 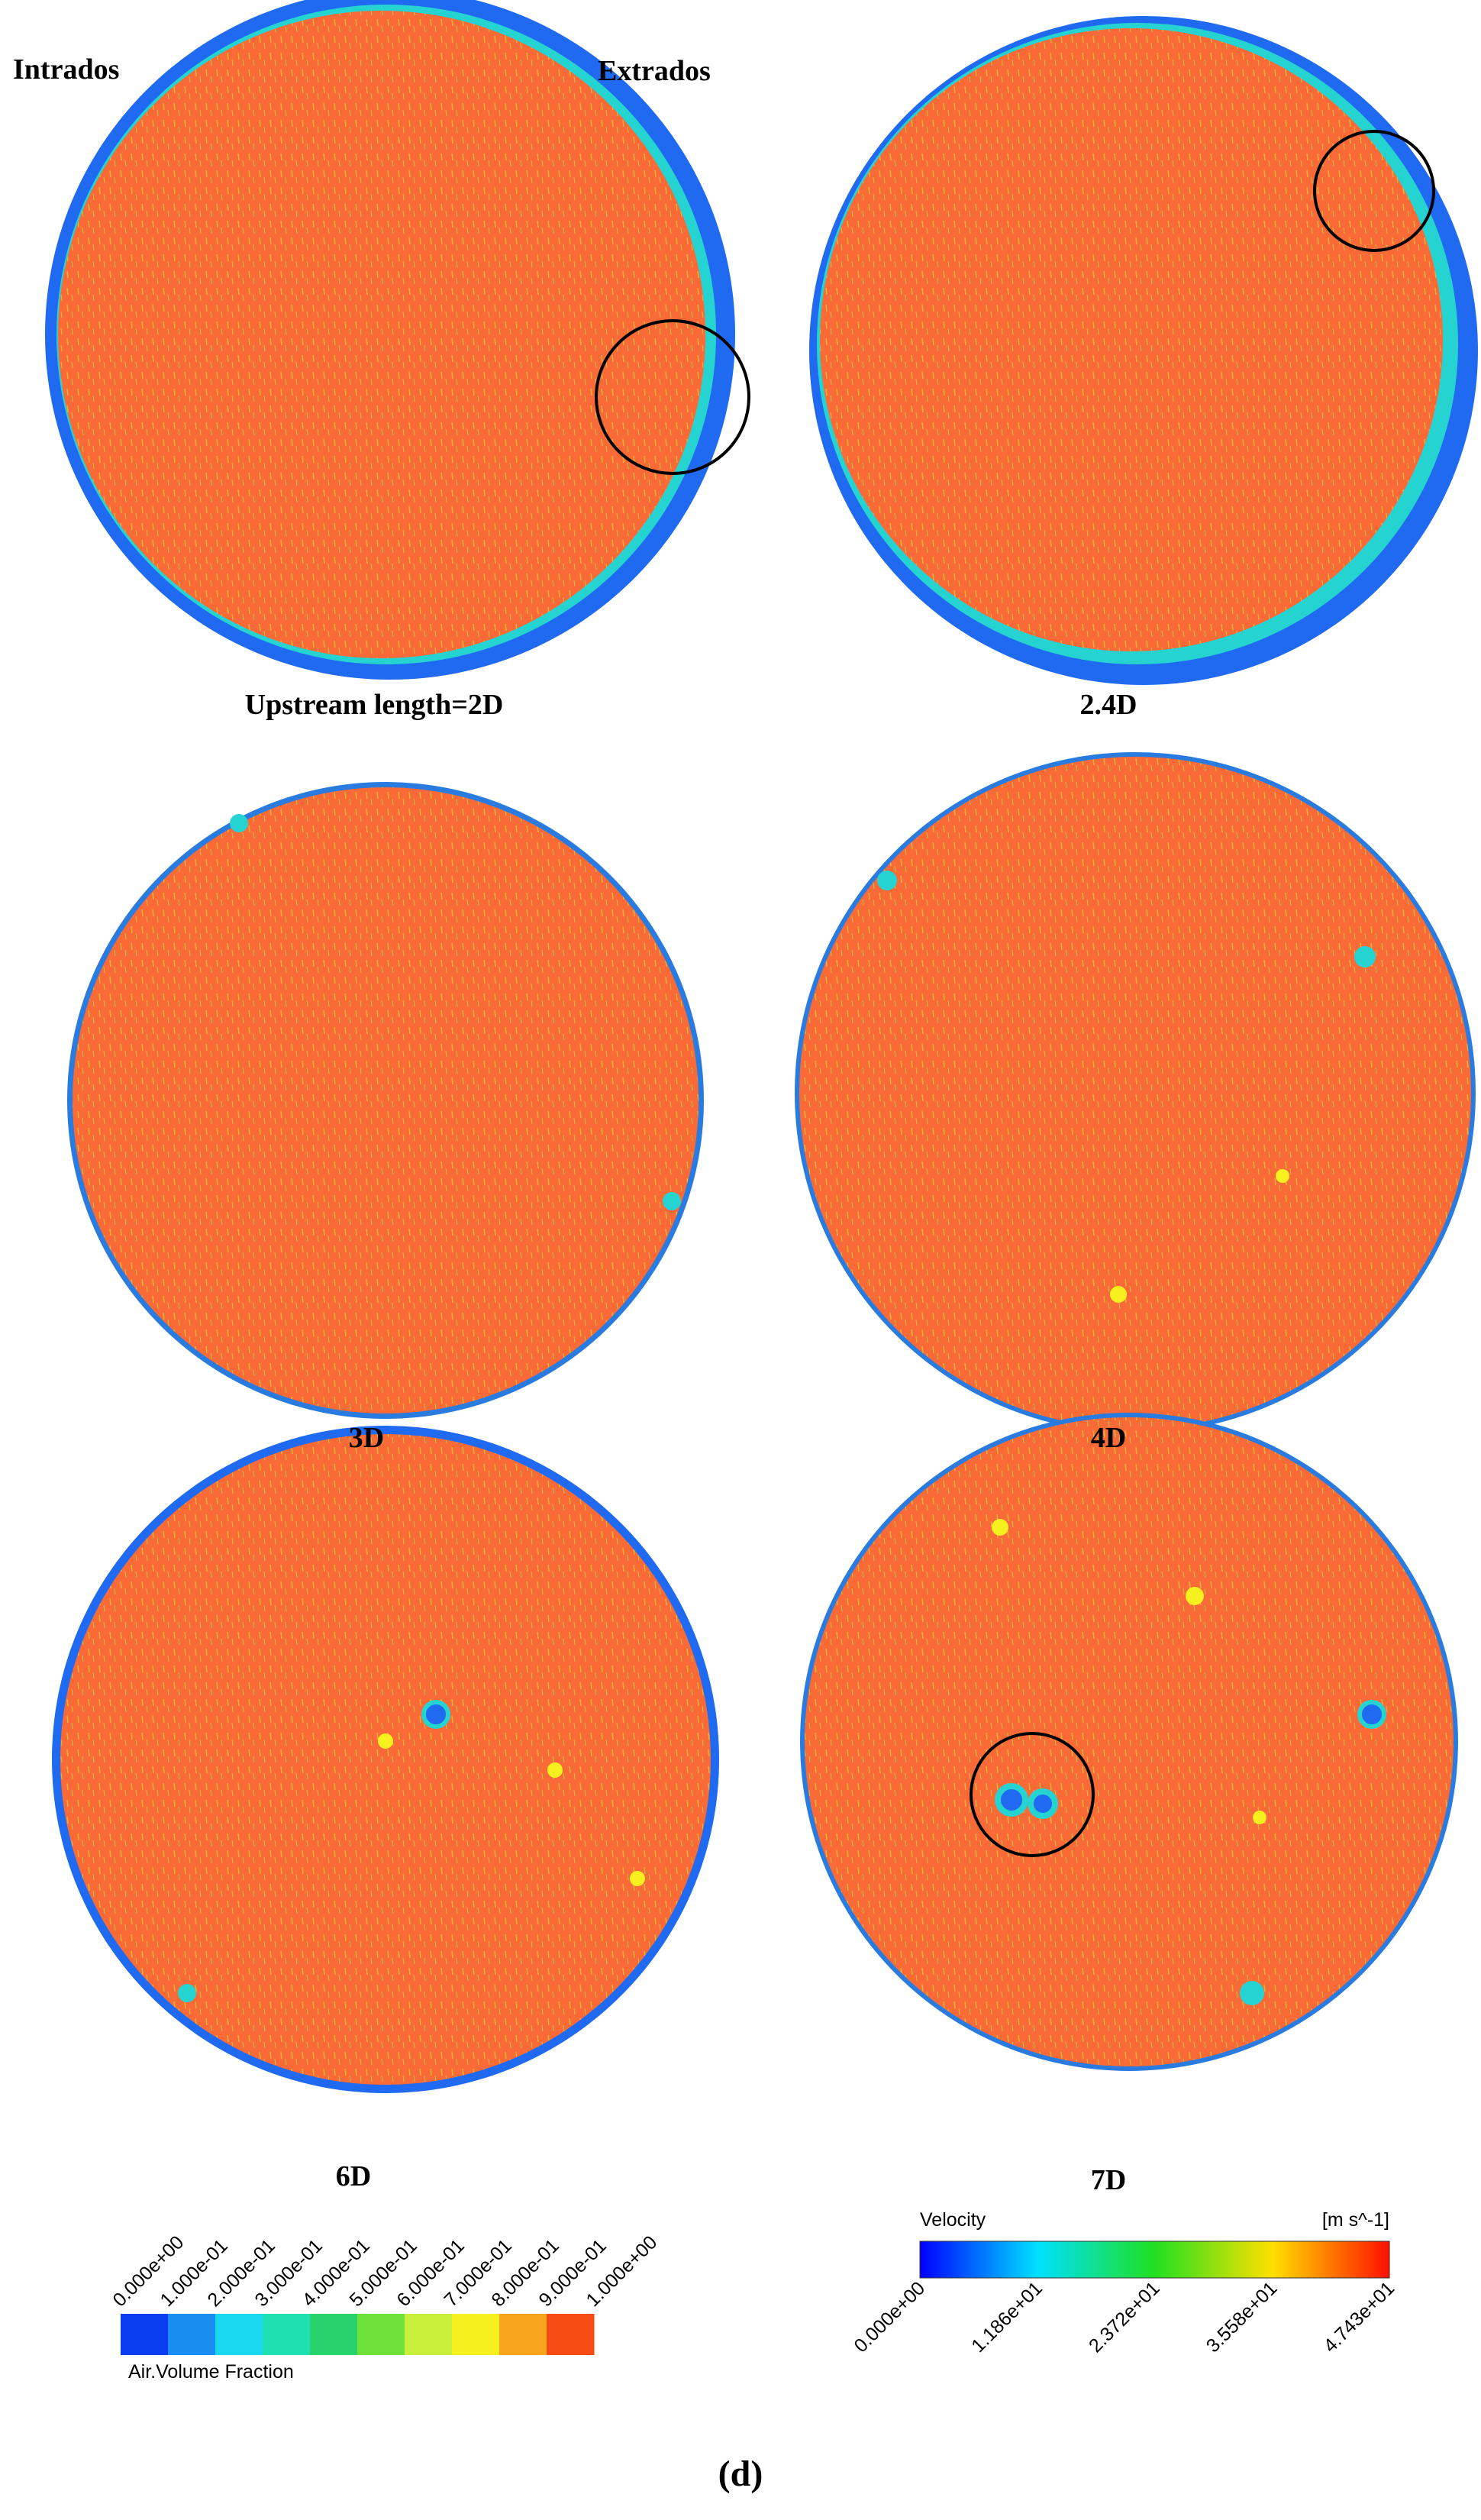 I want to click on panel-2d, so click(x=397, y=340).